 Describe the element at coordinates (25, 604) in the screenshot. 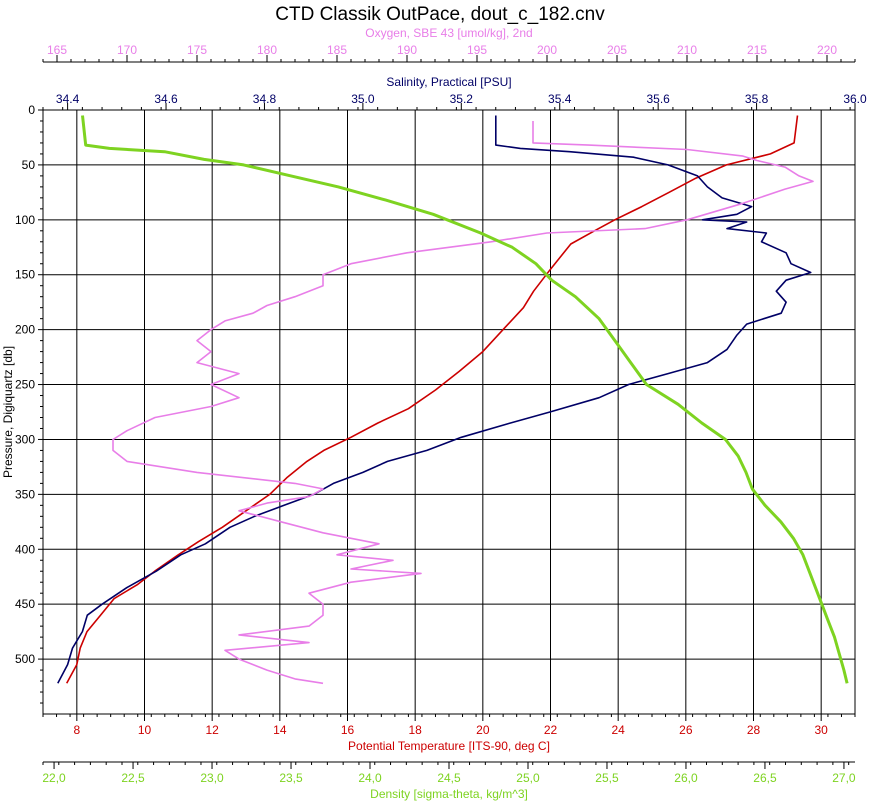

I see `y-tick-label: 450` at that location.